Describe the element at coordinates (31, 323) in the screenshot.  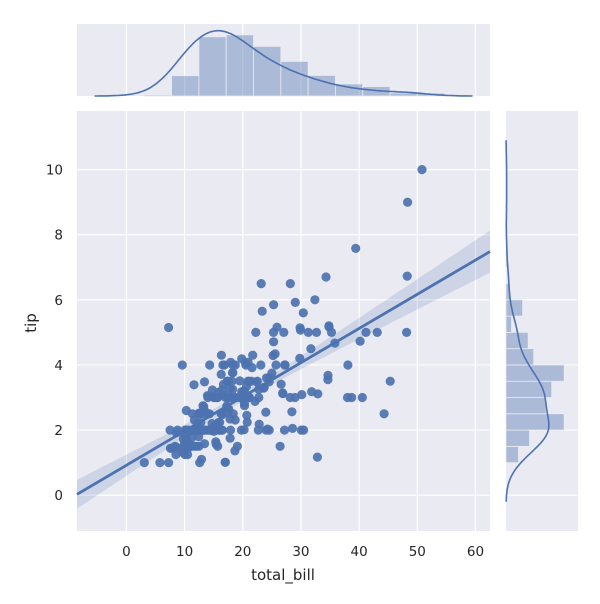
I see `y-axis-label: tip` at that location.